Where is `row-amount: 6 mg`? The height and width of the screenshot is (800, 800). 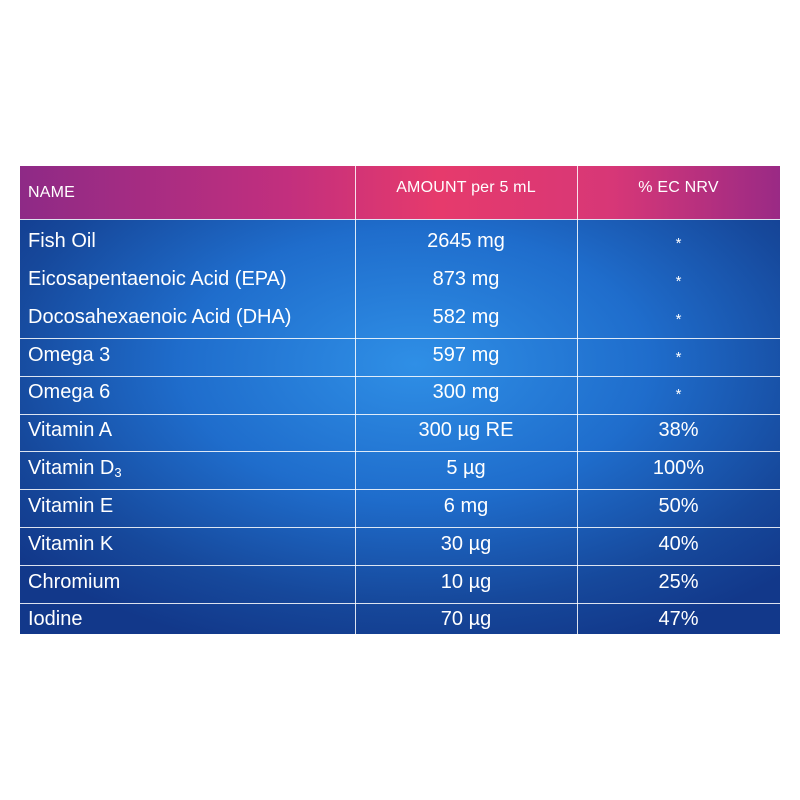
row-amount: 6 mg is located at coordinates (466, 506).